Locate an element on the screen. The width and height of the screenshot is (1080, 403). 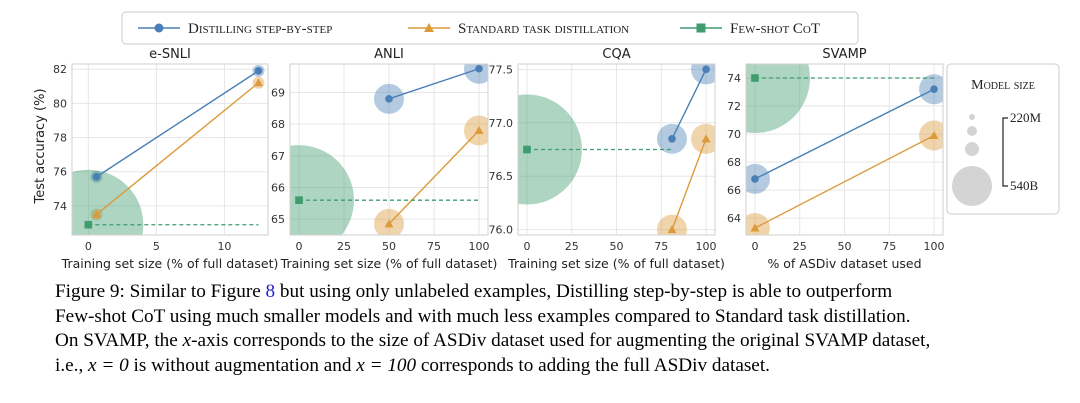
panel-title: CQA is located at coordinates (616, 54).